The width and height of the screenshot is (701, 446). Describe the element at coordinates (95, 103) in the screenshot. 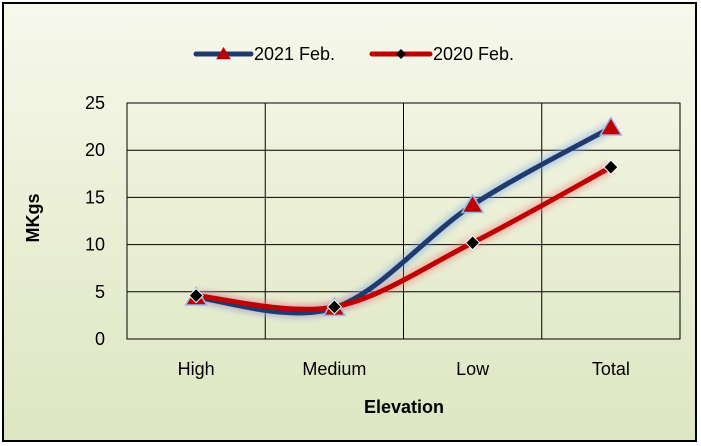

I see `y-tick-label: 25` at that location.